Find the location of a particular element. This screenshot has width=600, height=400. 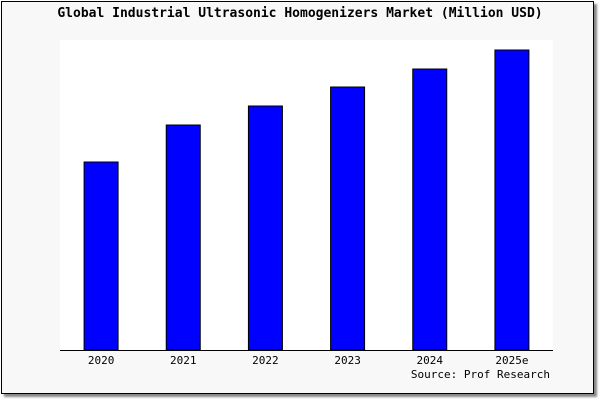

bar-2023 is located at coordinates (348, 218).